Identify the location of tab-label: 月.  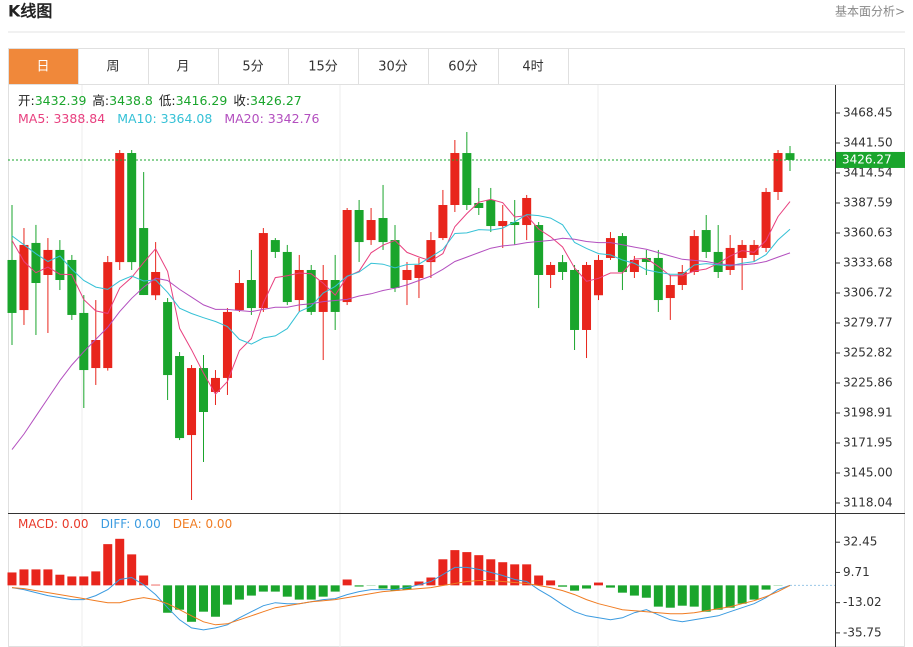
(182, 67).